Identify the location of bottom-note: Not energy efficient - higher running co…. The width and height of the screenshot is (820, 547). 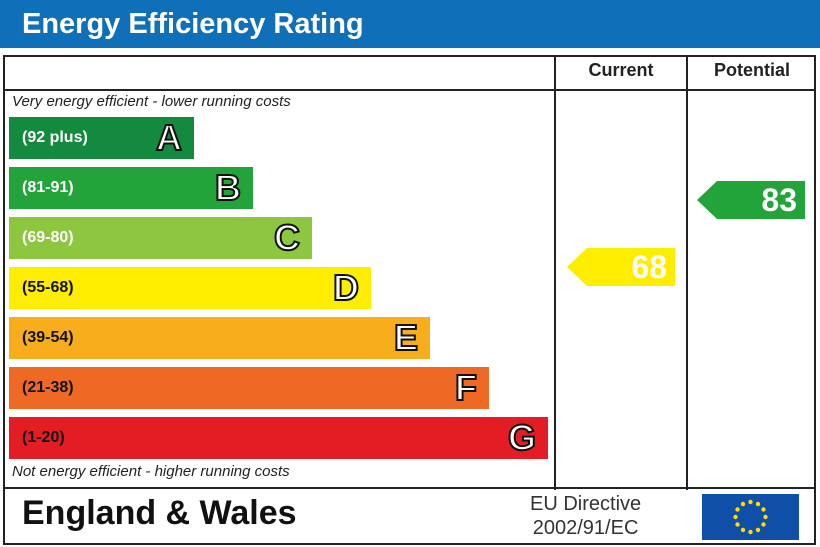
(151, 471).